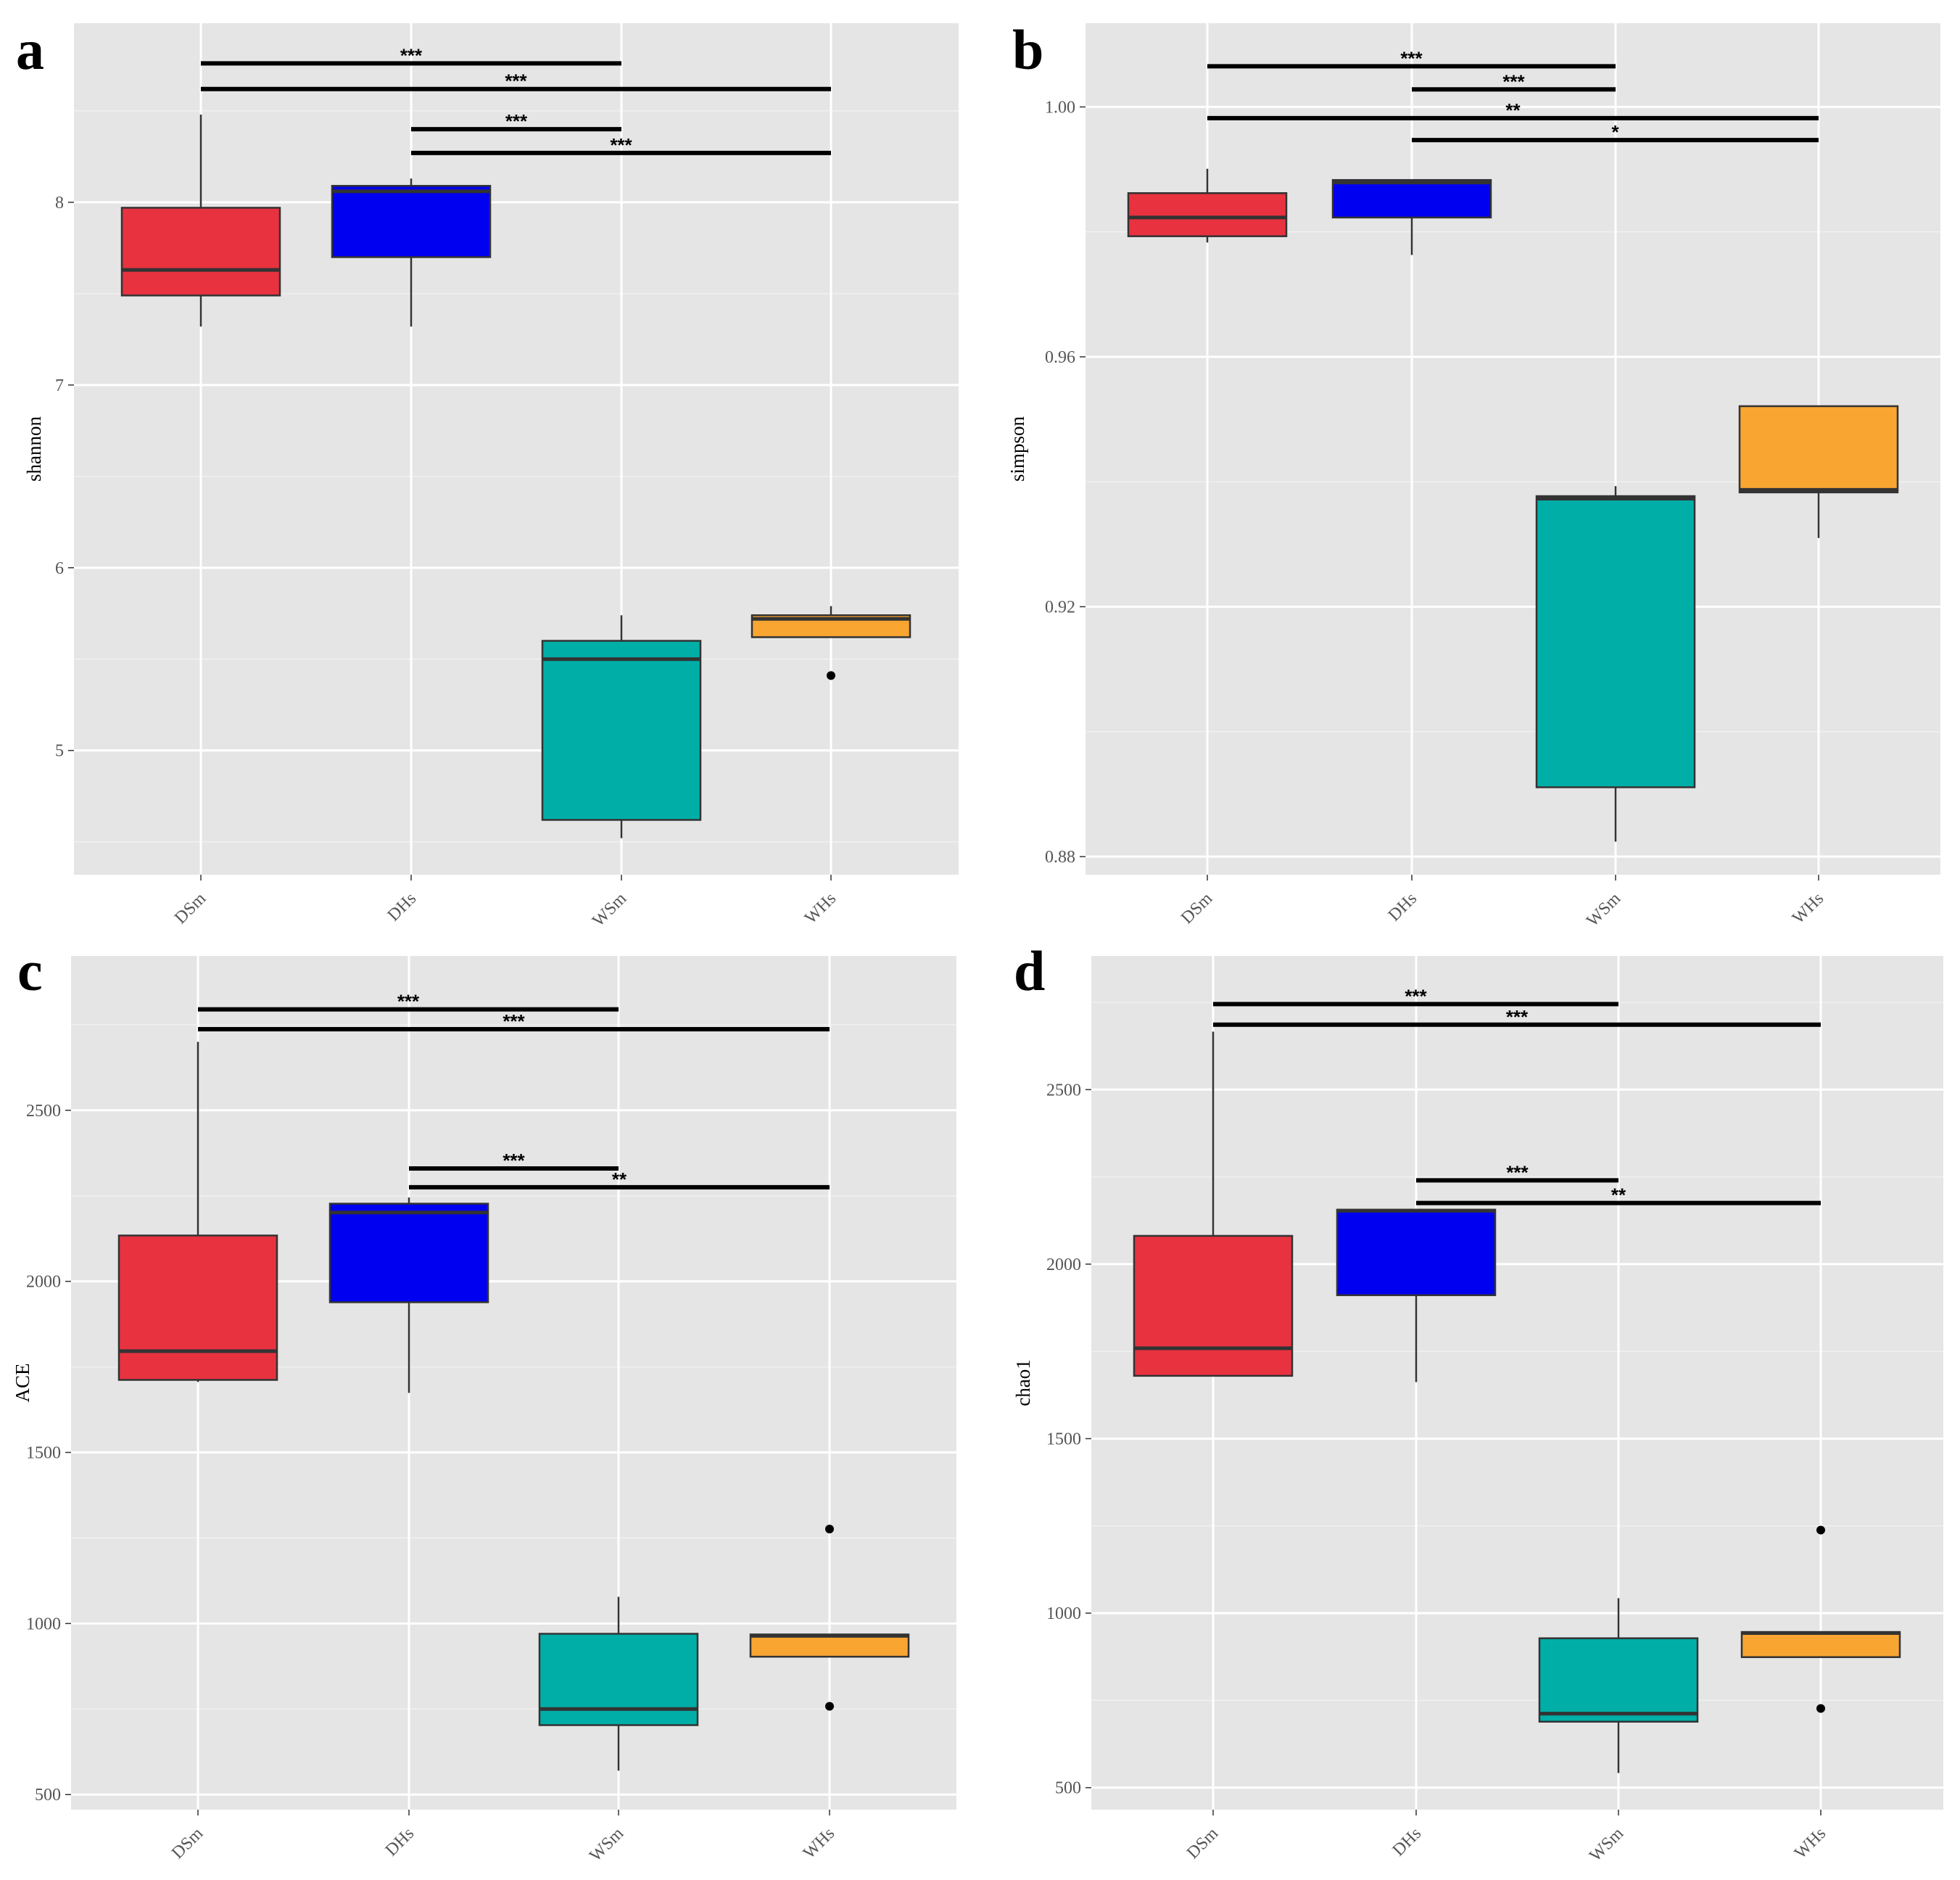  Describe the element at coordinates (43, 1282) in the screenshot. I see `panel-c-y-tick-label: 2000` at that location.